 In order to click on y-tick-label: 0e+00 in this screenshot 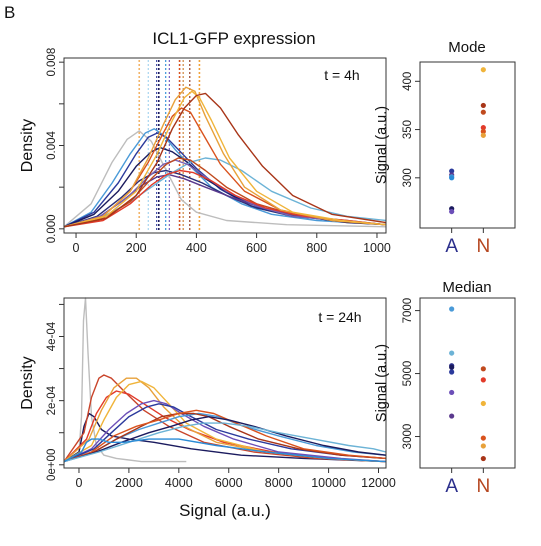, I will do `click(52, 465)`.